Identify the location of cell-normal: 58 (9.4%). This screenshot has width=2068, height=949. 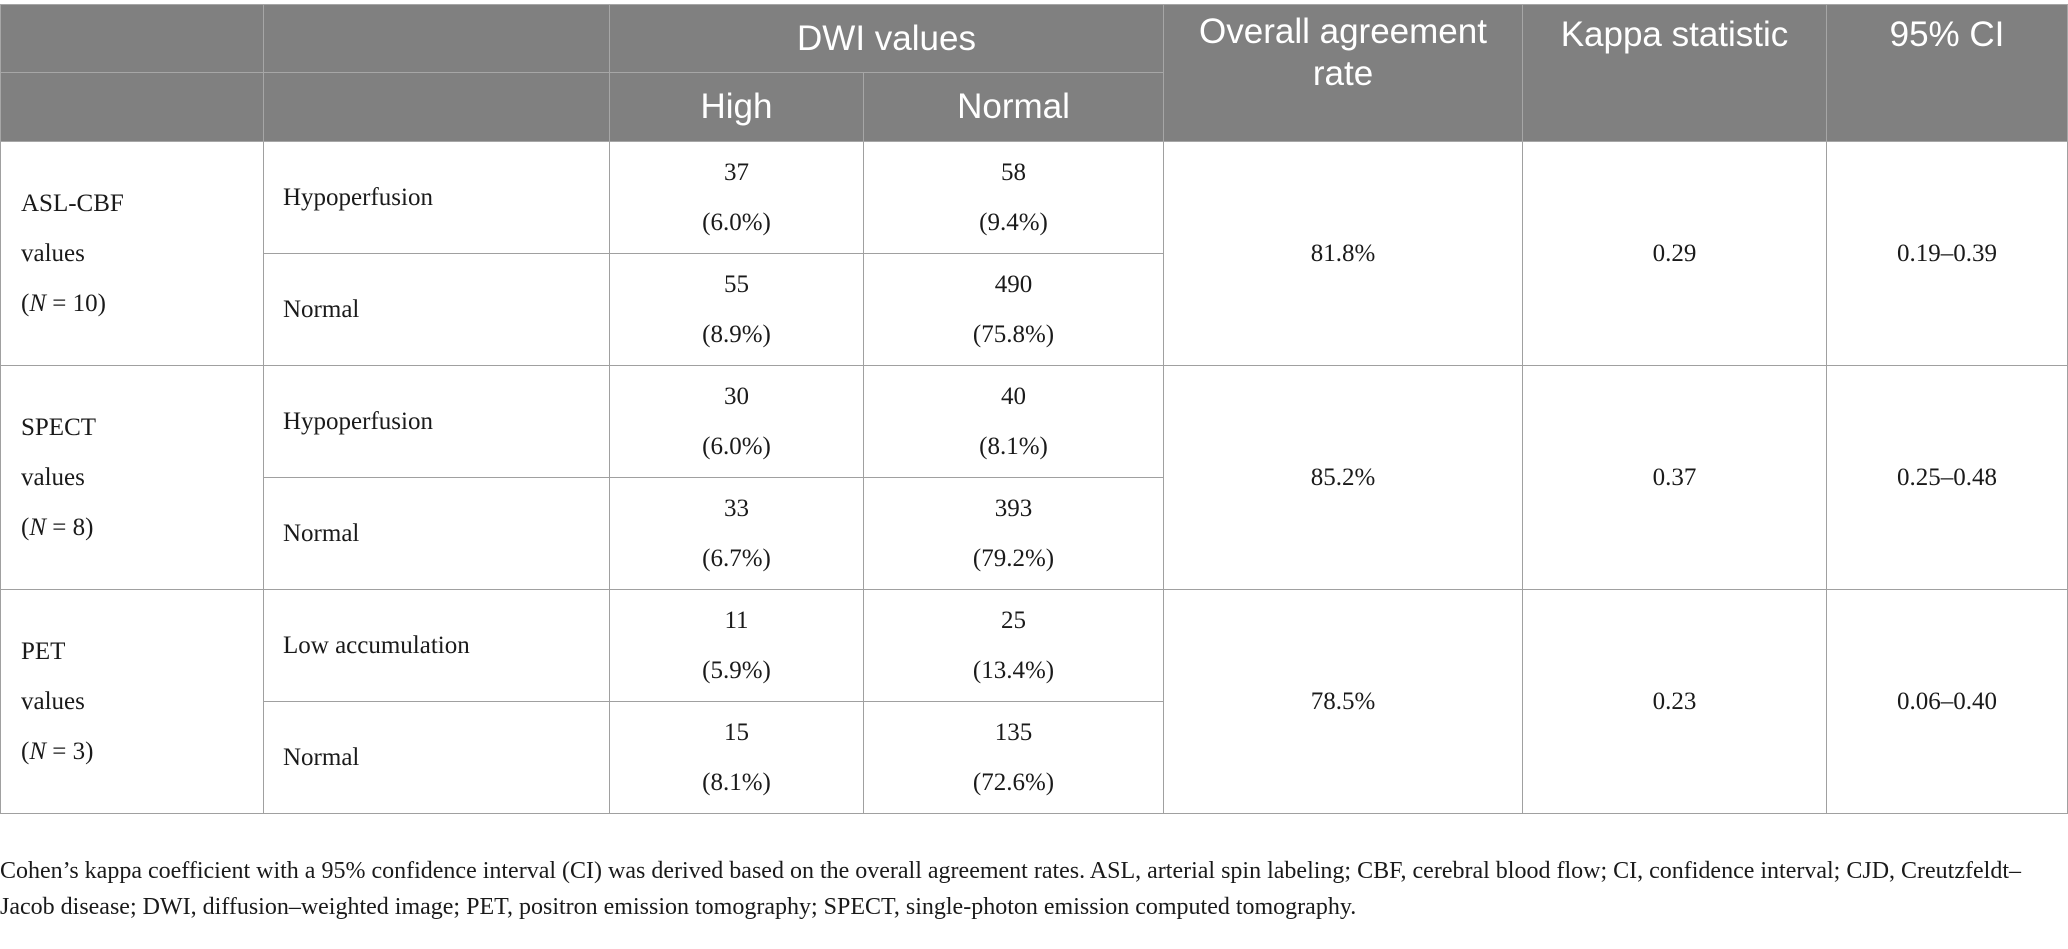
(1013, 197).